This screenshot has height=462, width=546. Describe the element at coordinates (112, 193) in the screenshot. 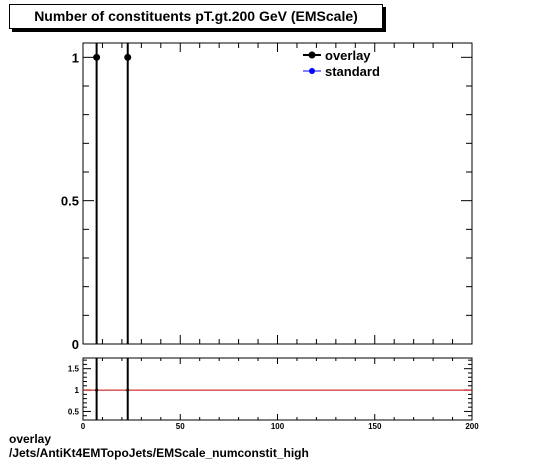

I see `main-data-points` at that location.